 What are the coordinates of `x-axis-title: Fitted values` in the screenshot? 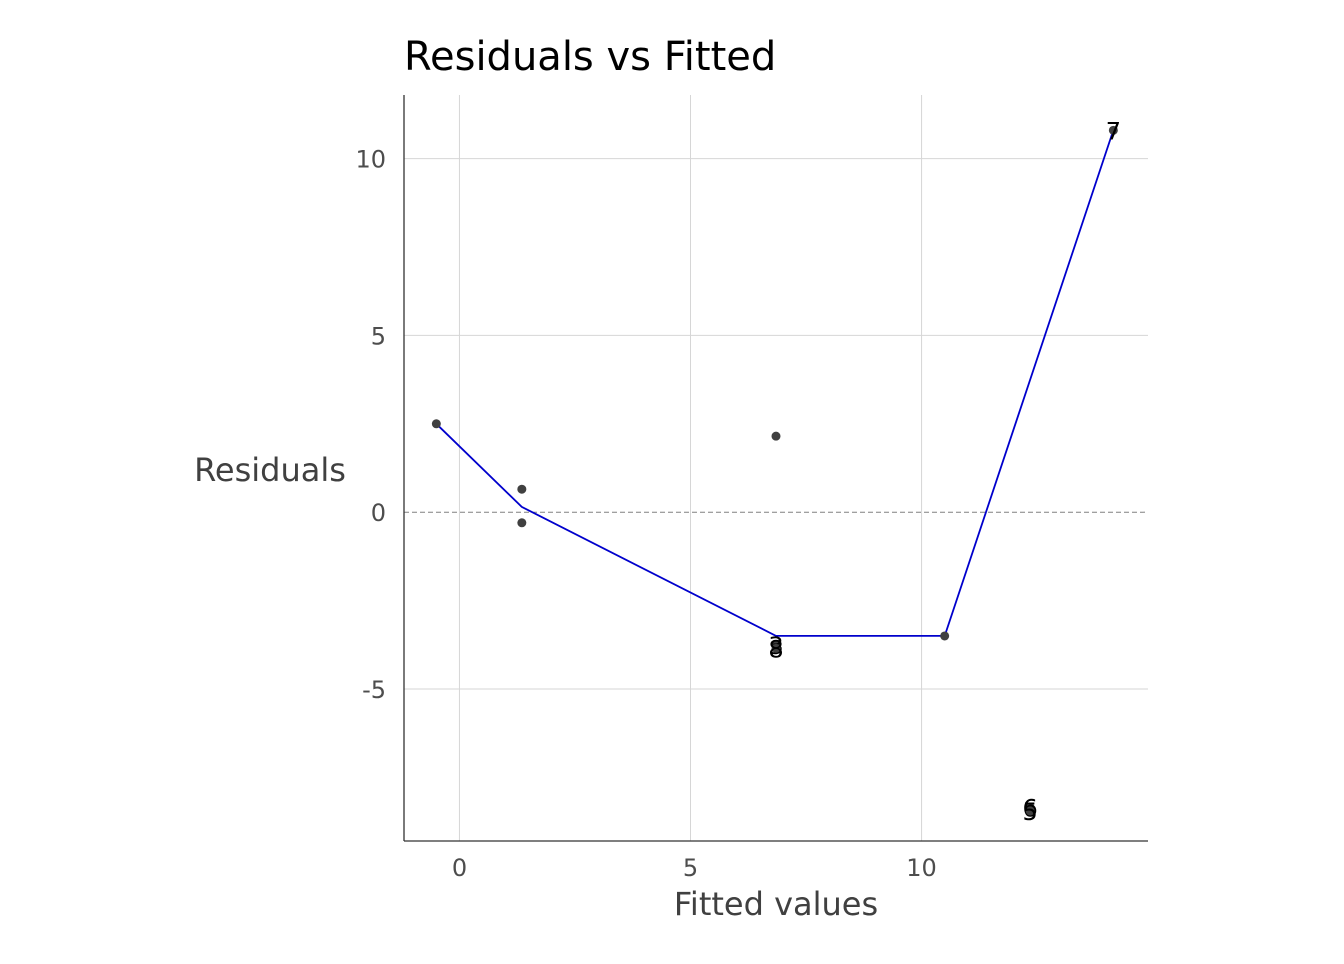 It's located at (776, 904).